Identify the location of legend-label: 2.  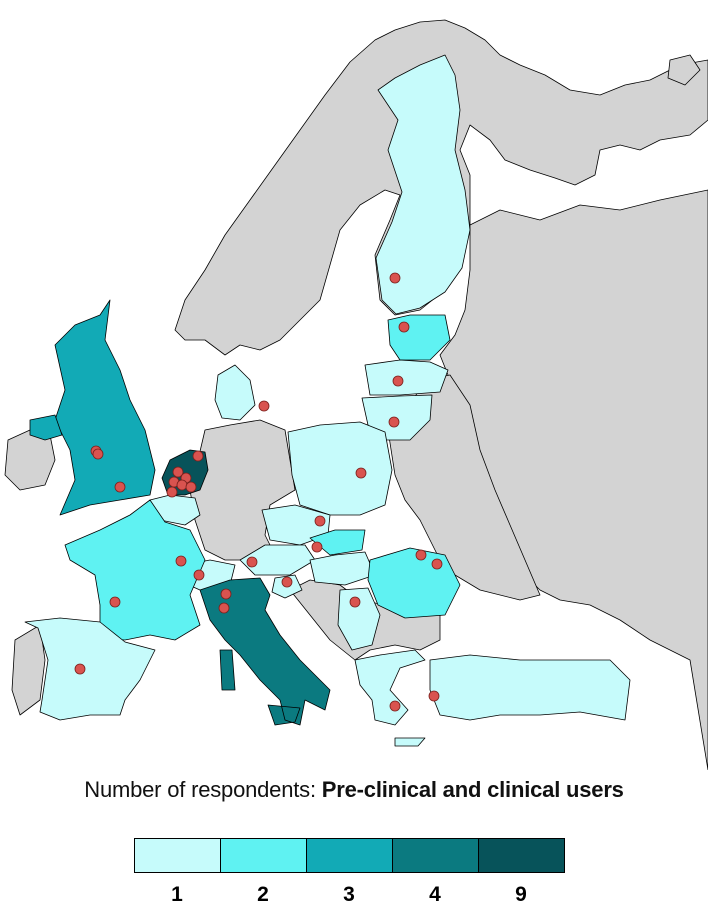
(263, 894).